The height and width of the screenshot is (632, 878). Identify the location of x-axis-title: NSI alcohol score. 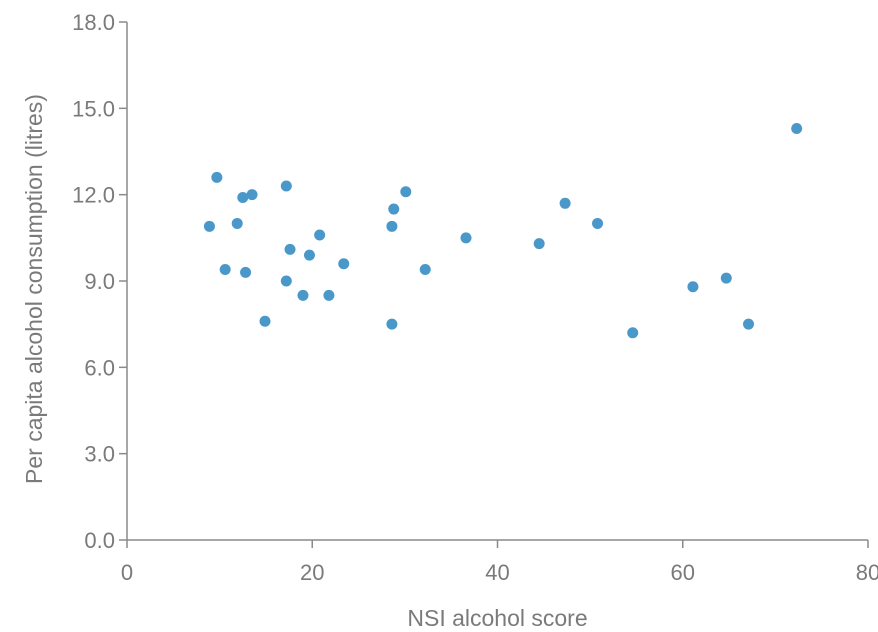
(497, 618).